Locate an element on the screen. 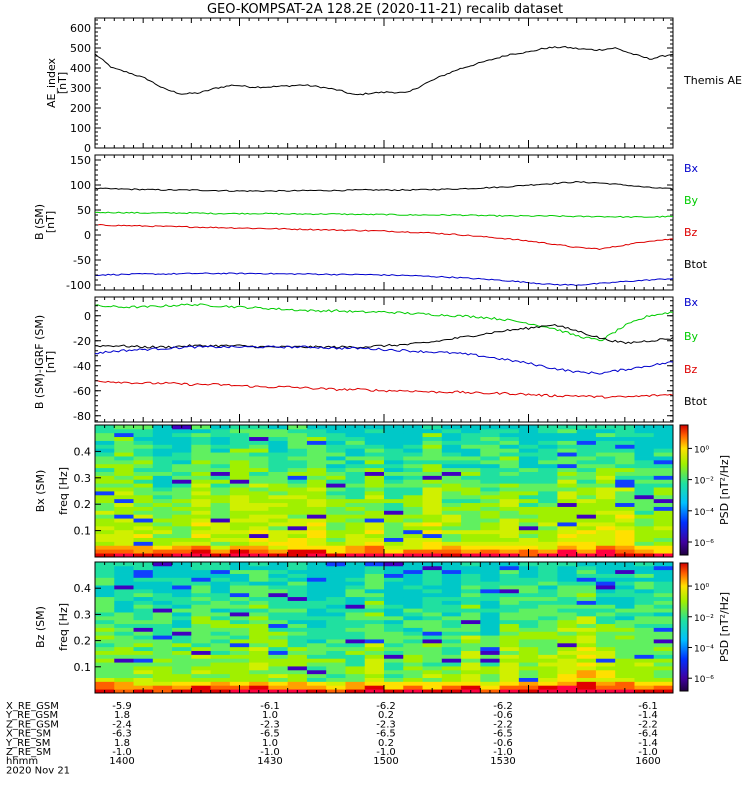 This screenshot has width=750, height=800. ephemeris-value: 1.8 is located at coordinates (122, 743).